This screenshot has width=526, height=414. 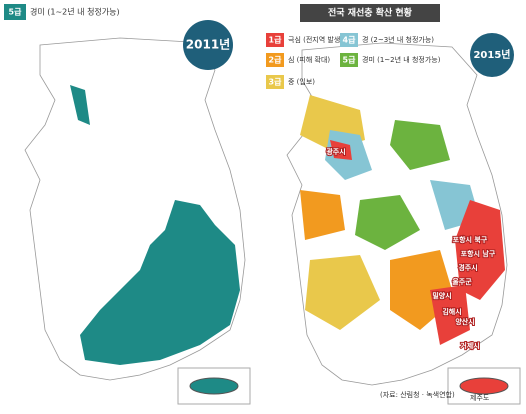 I want to click on year: 2011년, so click(x=208, y=45).